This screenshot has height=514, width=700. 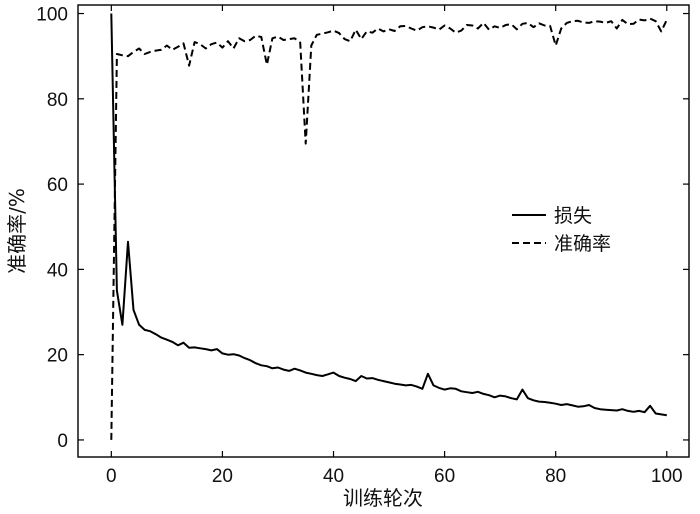 What do you see at coordinates (17, 231) in the screenshot?
I see `y-axis-label: 准确率/%` at bounding box center [17, 231].